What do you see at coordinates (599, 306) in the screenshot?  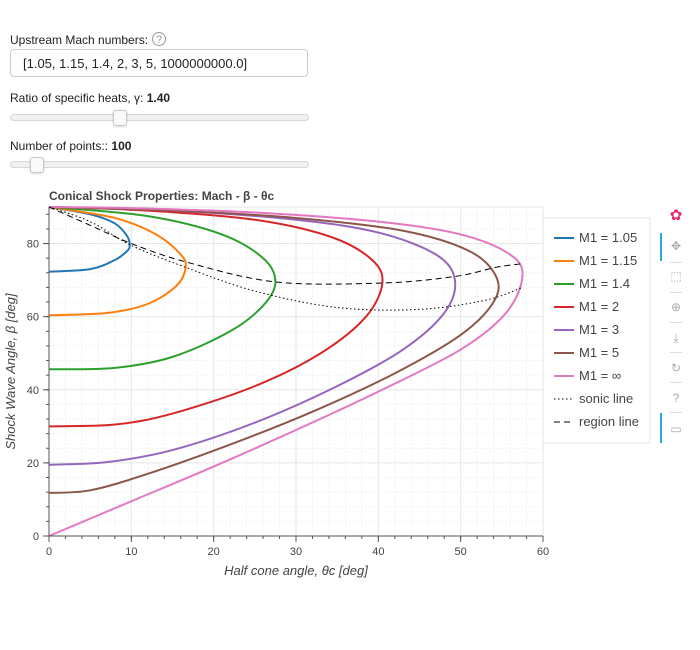 I see `legend-item-label: M1 = 2` at bounding box center [599, 306].